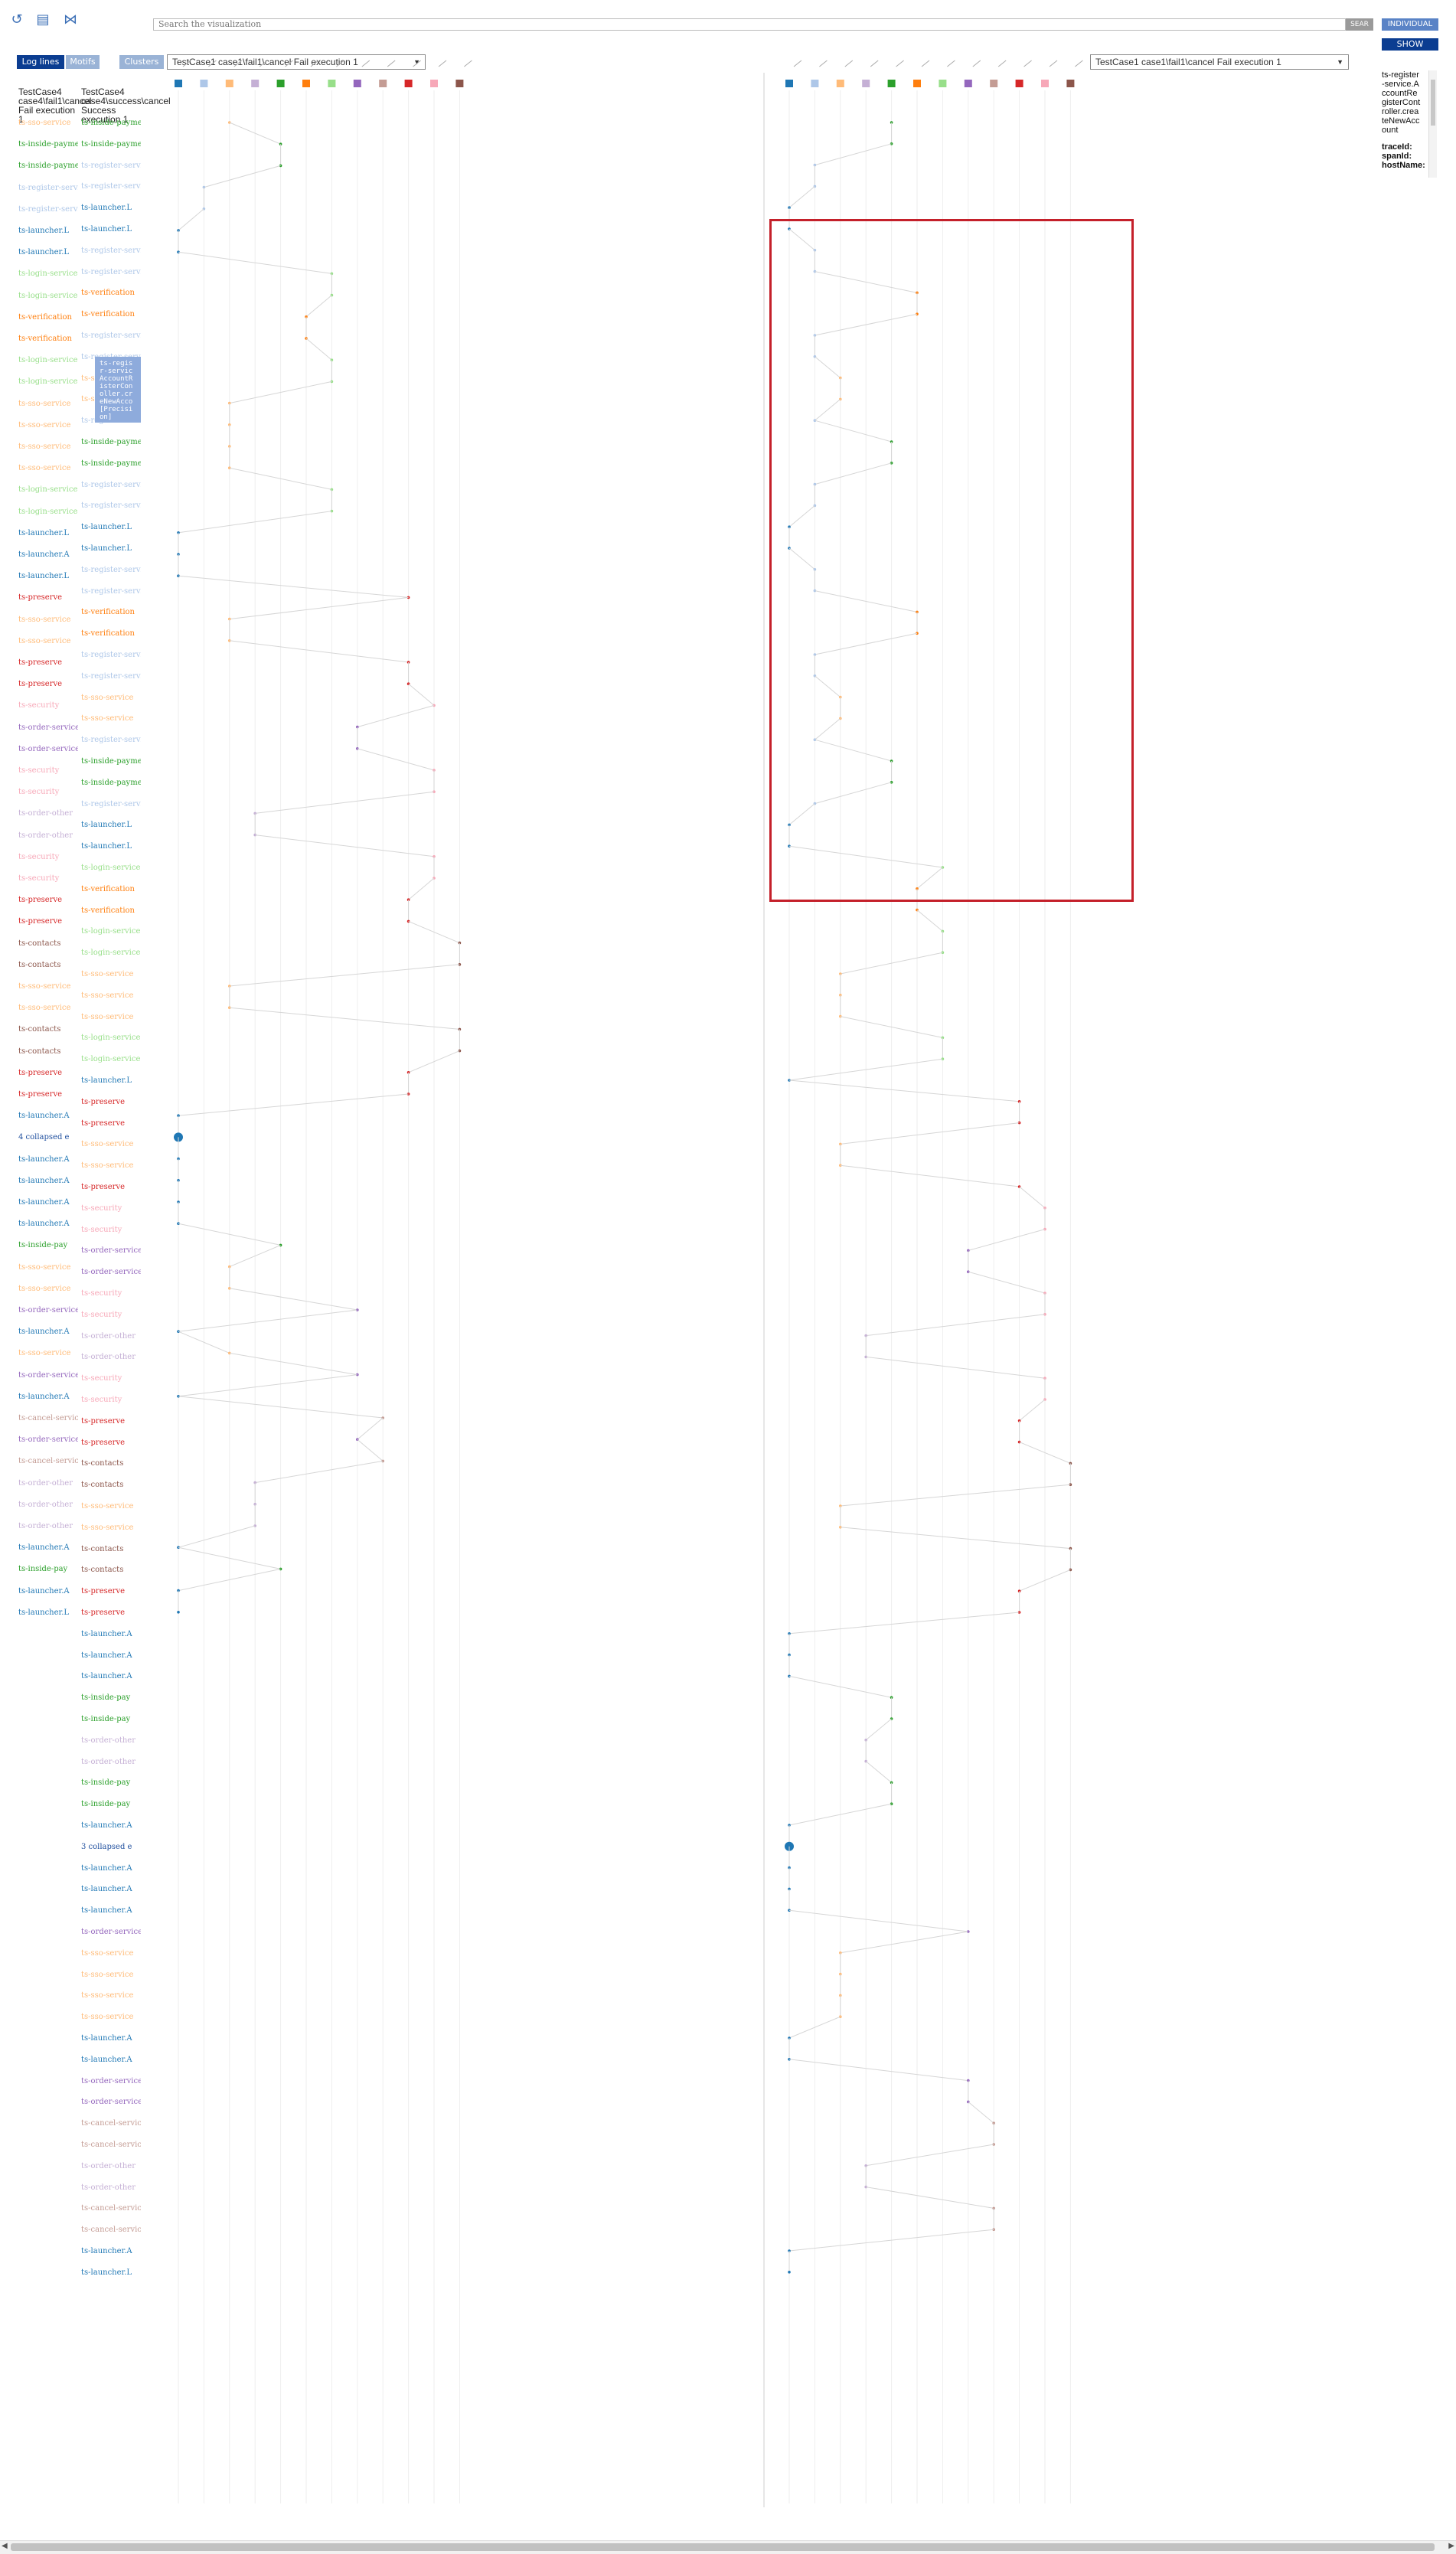  Describe the element at coordinates (728, 2547) in the screenshot. I see `horizontal-scrollbar: ◀ ▶` at that location.